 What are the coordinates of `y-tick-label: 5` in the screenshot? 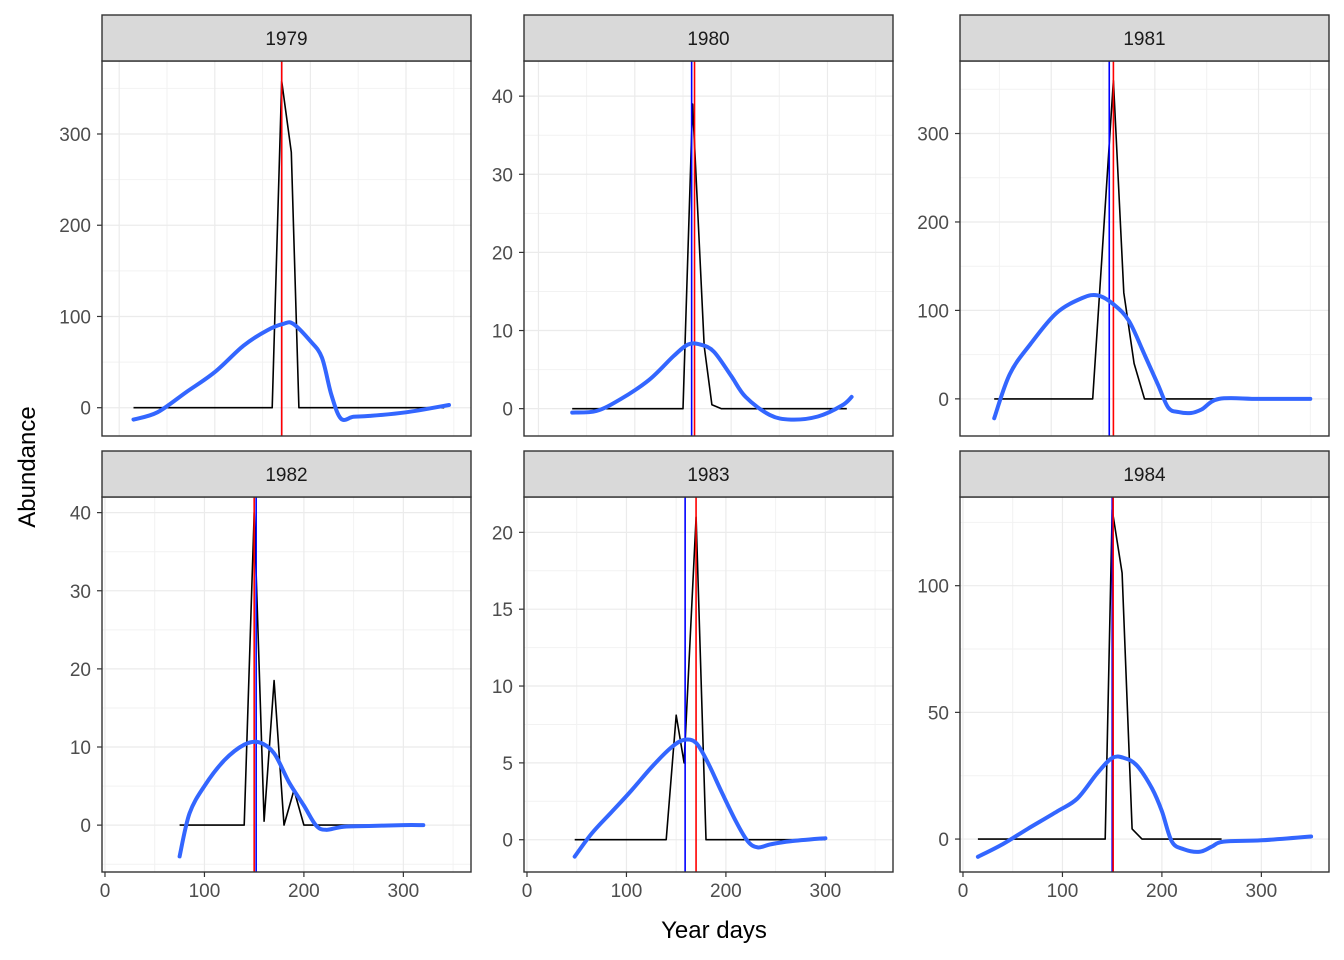 It's located at (507, 764).